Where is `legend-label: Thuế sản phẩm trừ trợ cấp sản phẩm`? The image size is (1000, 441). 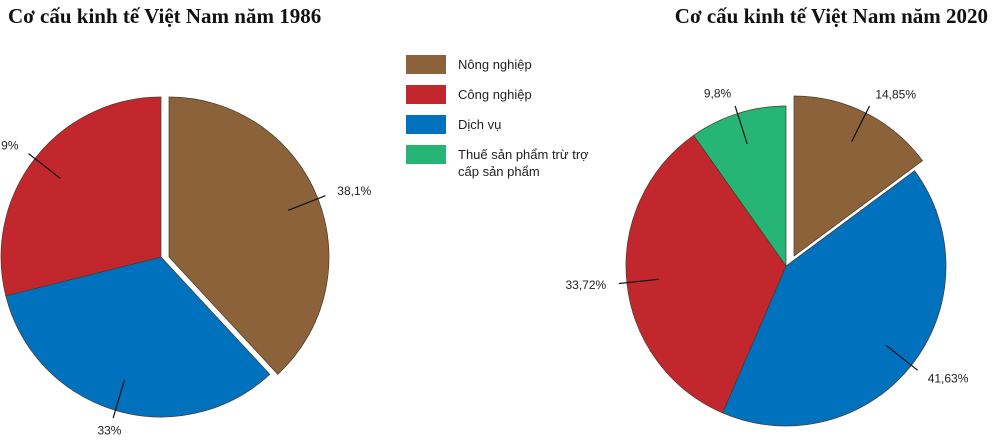
legend-label: Thuế sản phẩm trừ trợ cấp sản phẩm is located at coordinates (523, 163).